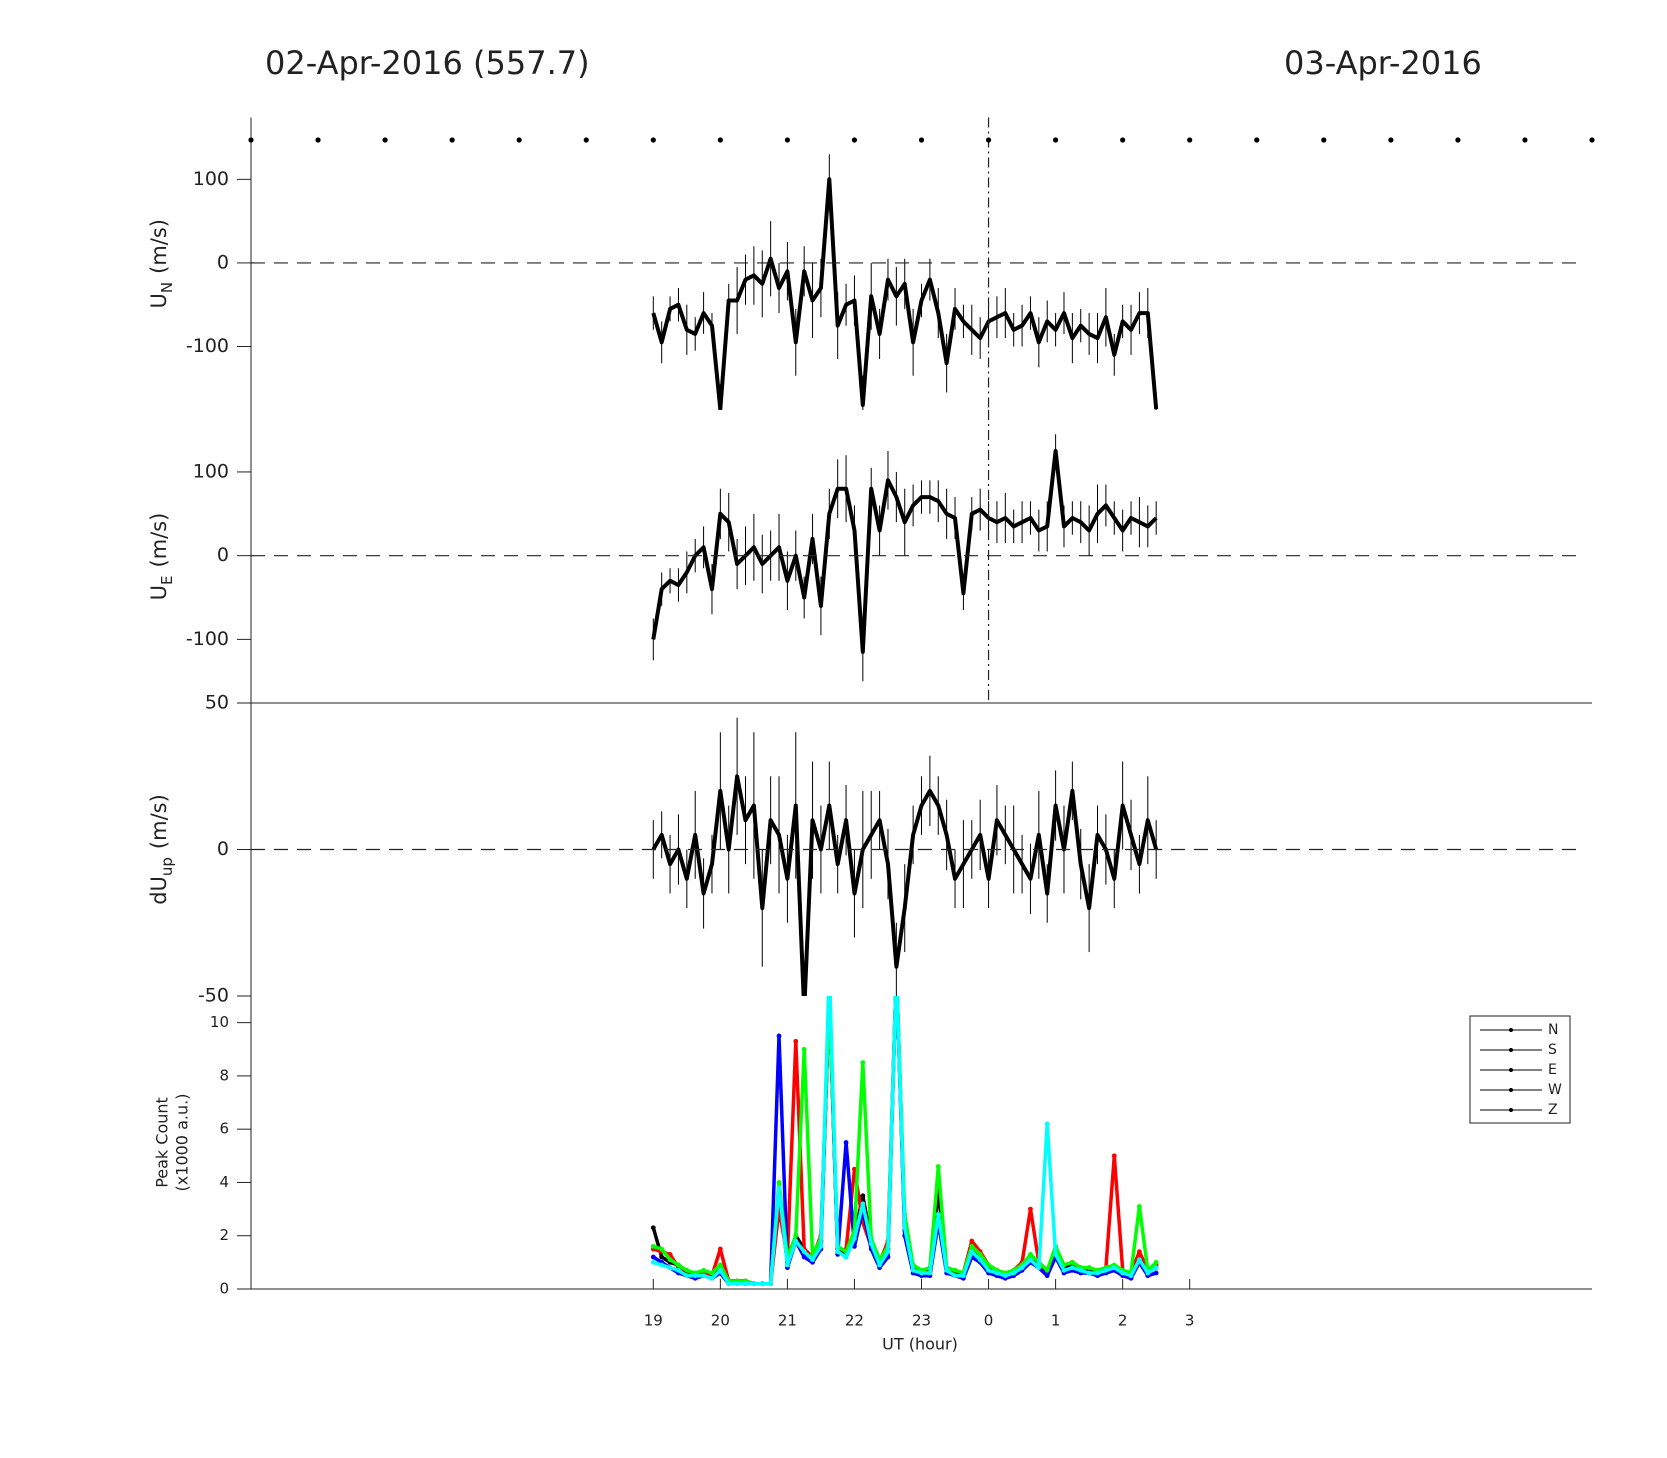 The image size is (1667, 1458). What do you see at coordinates (223, 262) in the screenshot?
I see `y-tick-label: 0` at bounding box center [223, 262].